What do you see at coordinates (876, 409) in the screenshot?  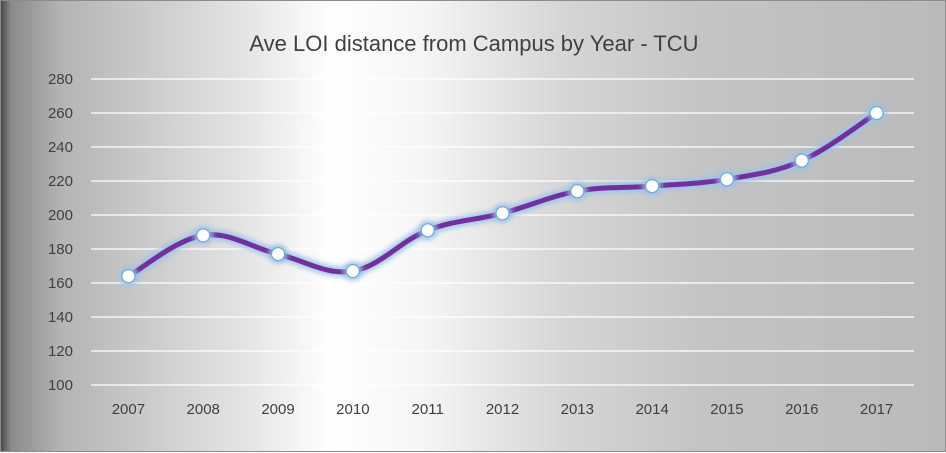 I see `x-tick-label: 2017` at bounding box center [876, 409].